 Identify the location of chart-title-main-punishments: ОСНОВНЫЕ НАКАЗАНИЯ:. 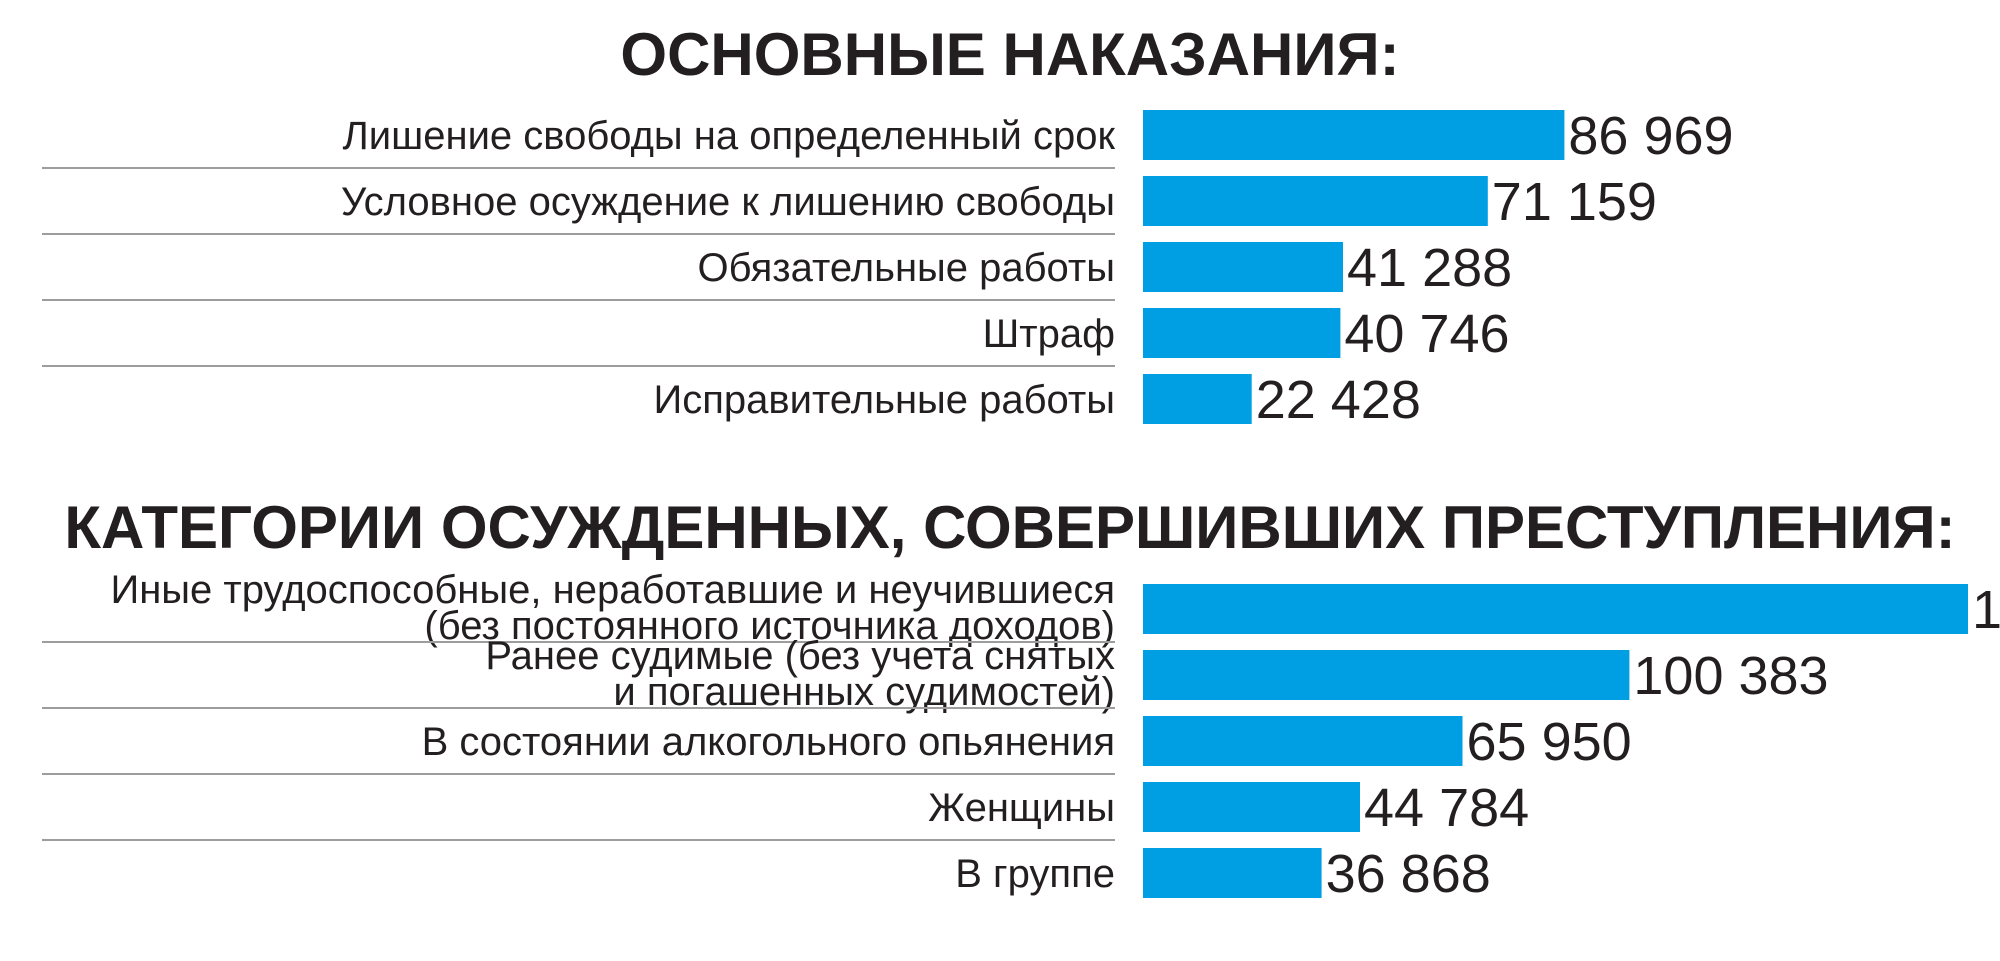
(1009, 54).